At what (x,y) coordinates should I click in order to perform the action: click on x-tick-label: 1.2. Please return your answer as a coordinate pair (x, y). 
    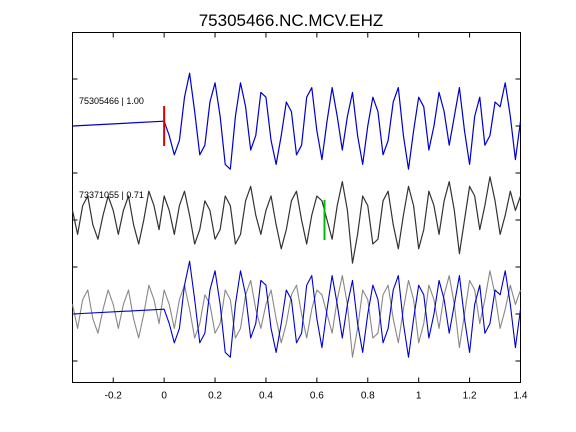
    Looking at the image, I should click on (470, 396).